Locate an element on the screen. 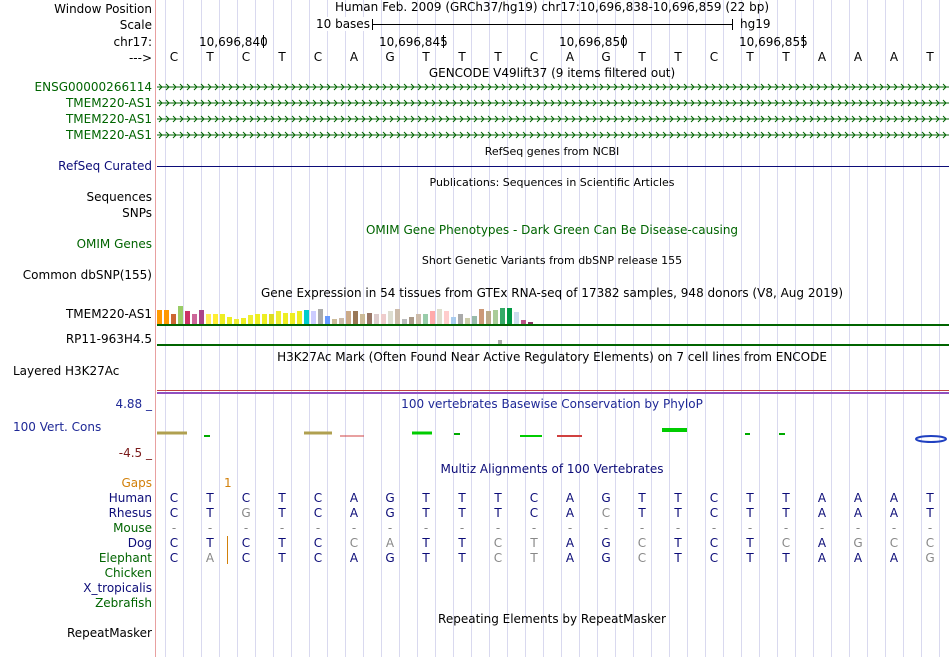 The image size is (950, 657). track-label-h3k27ac: Layered H3K27Ac is located at coordinates (66, 371).